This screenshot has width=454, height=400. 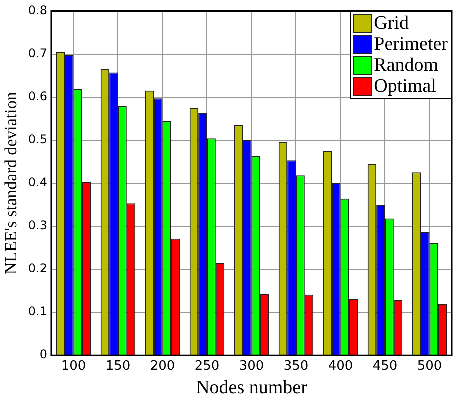 I want to click on x-tick-label: 450, so click(x=385, y=366).